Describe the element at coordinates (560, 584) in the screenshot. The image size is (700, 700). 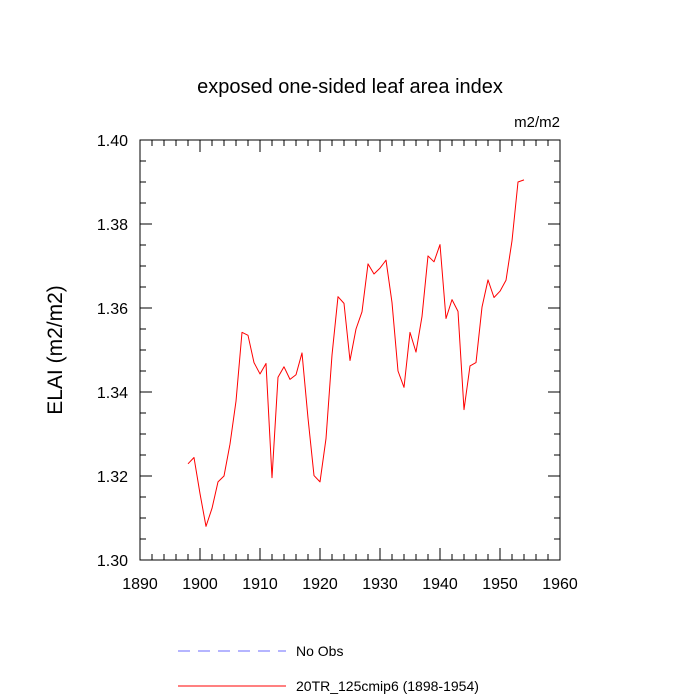
I see `x-tick-label: 1960` at that location.